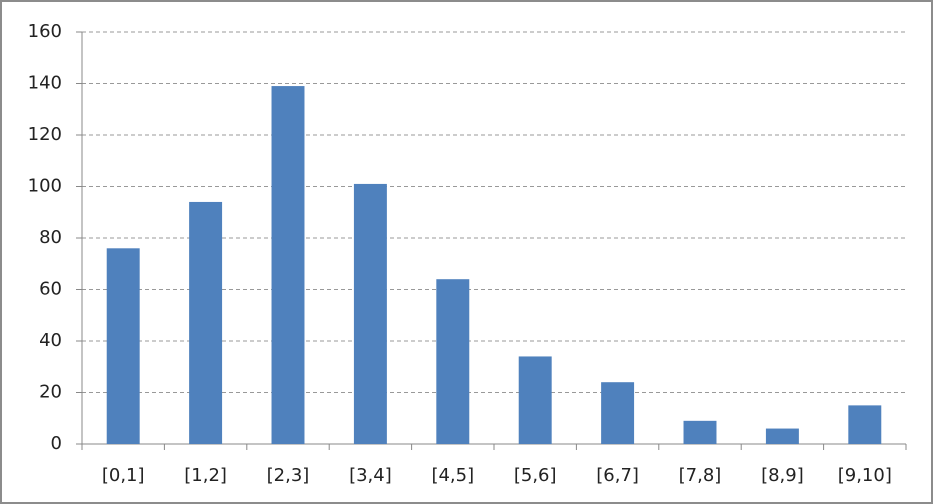 This screenshot has height=504, width=933. Describe the element at coordinates (370, 475) in the screenshot. I see `x-tick-label: [3,4]` at that location.